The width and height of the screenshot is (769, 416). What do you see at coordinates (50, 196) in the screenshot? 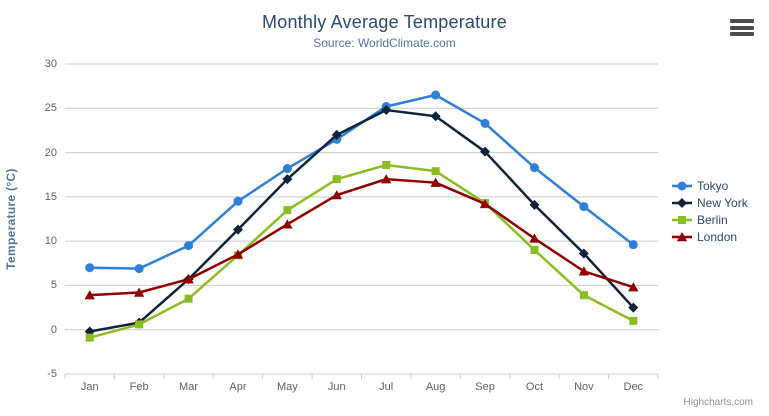
I see `y-axis-label: 15` at bounding box center [50, 196].